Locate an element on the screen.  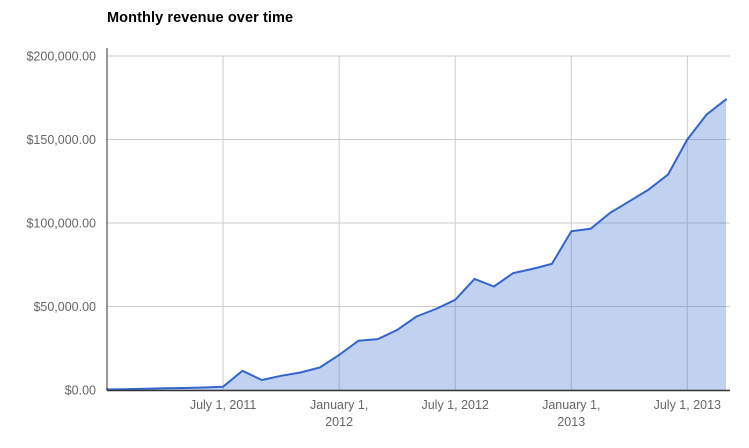
x-tick-label: 2012 is located at coordinates (339, 422).